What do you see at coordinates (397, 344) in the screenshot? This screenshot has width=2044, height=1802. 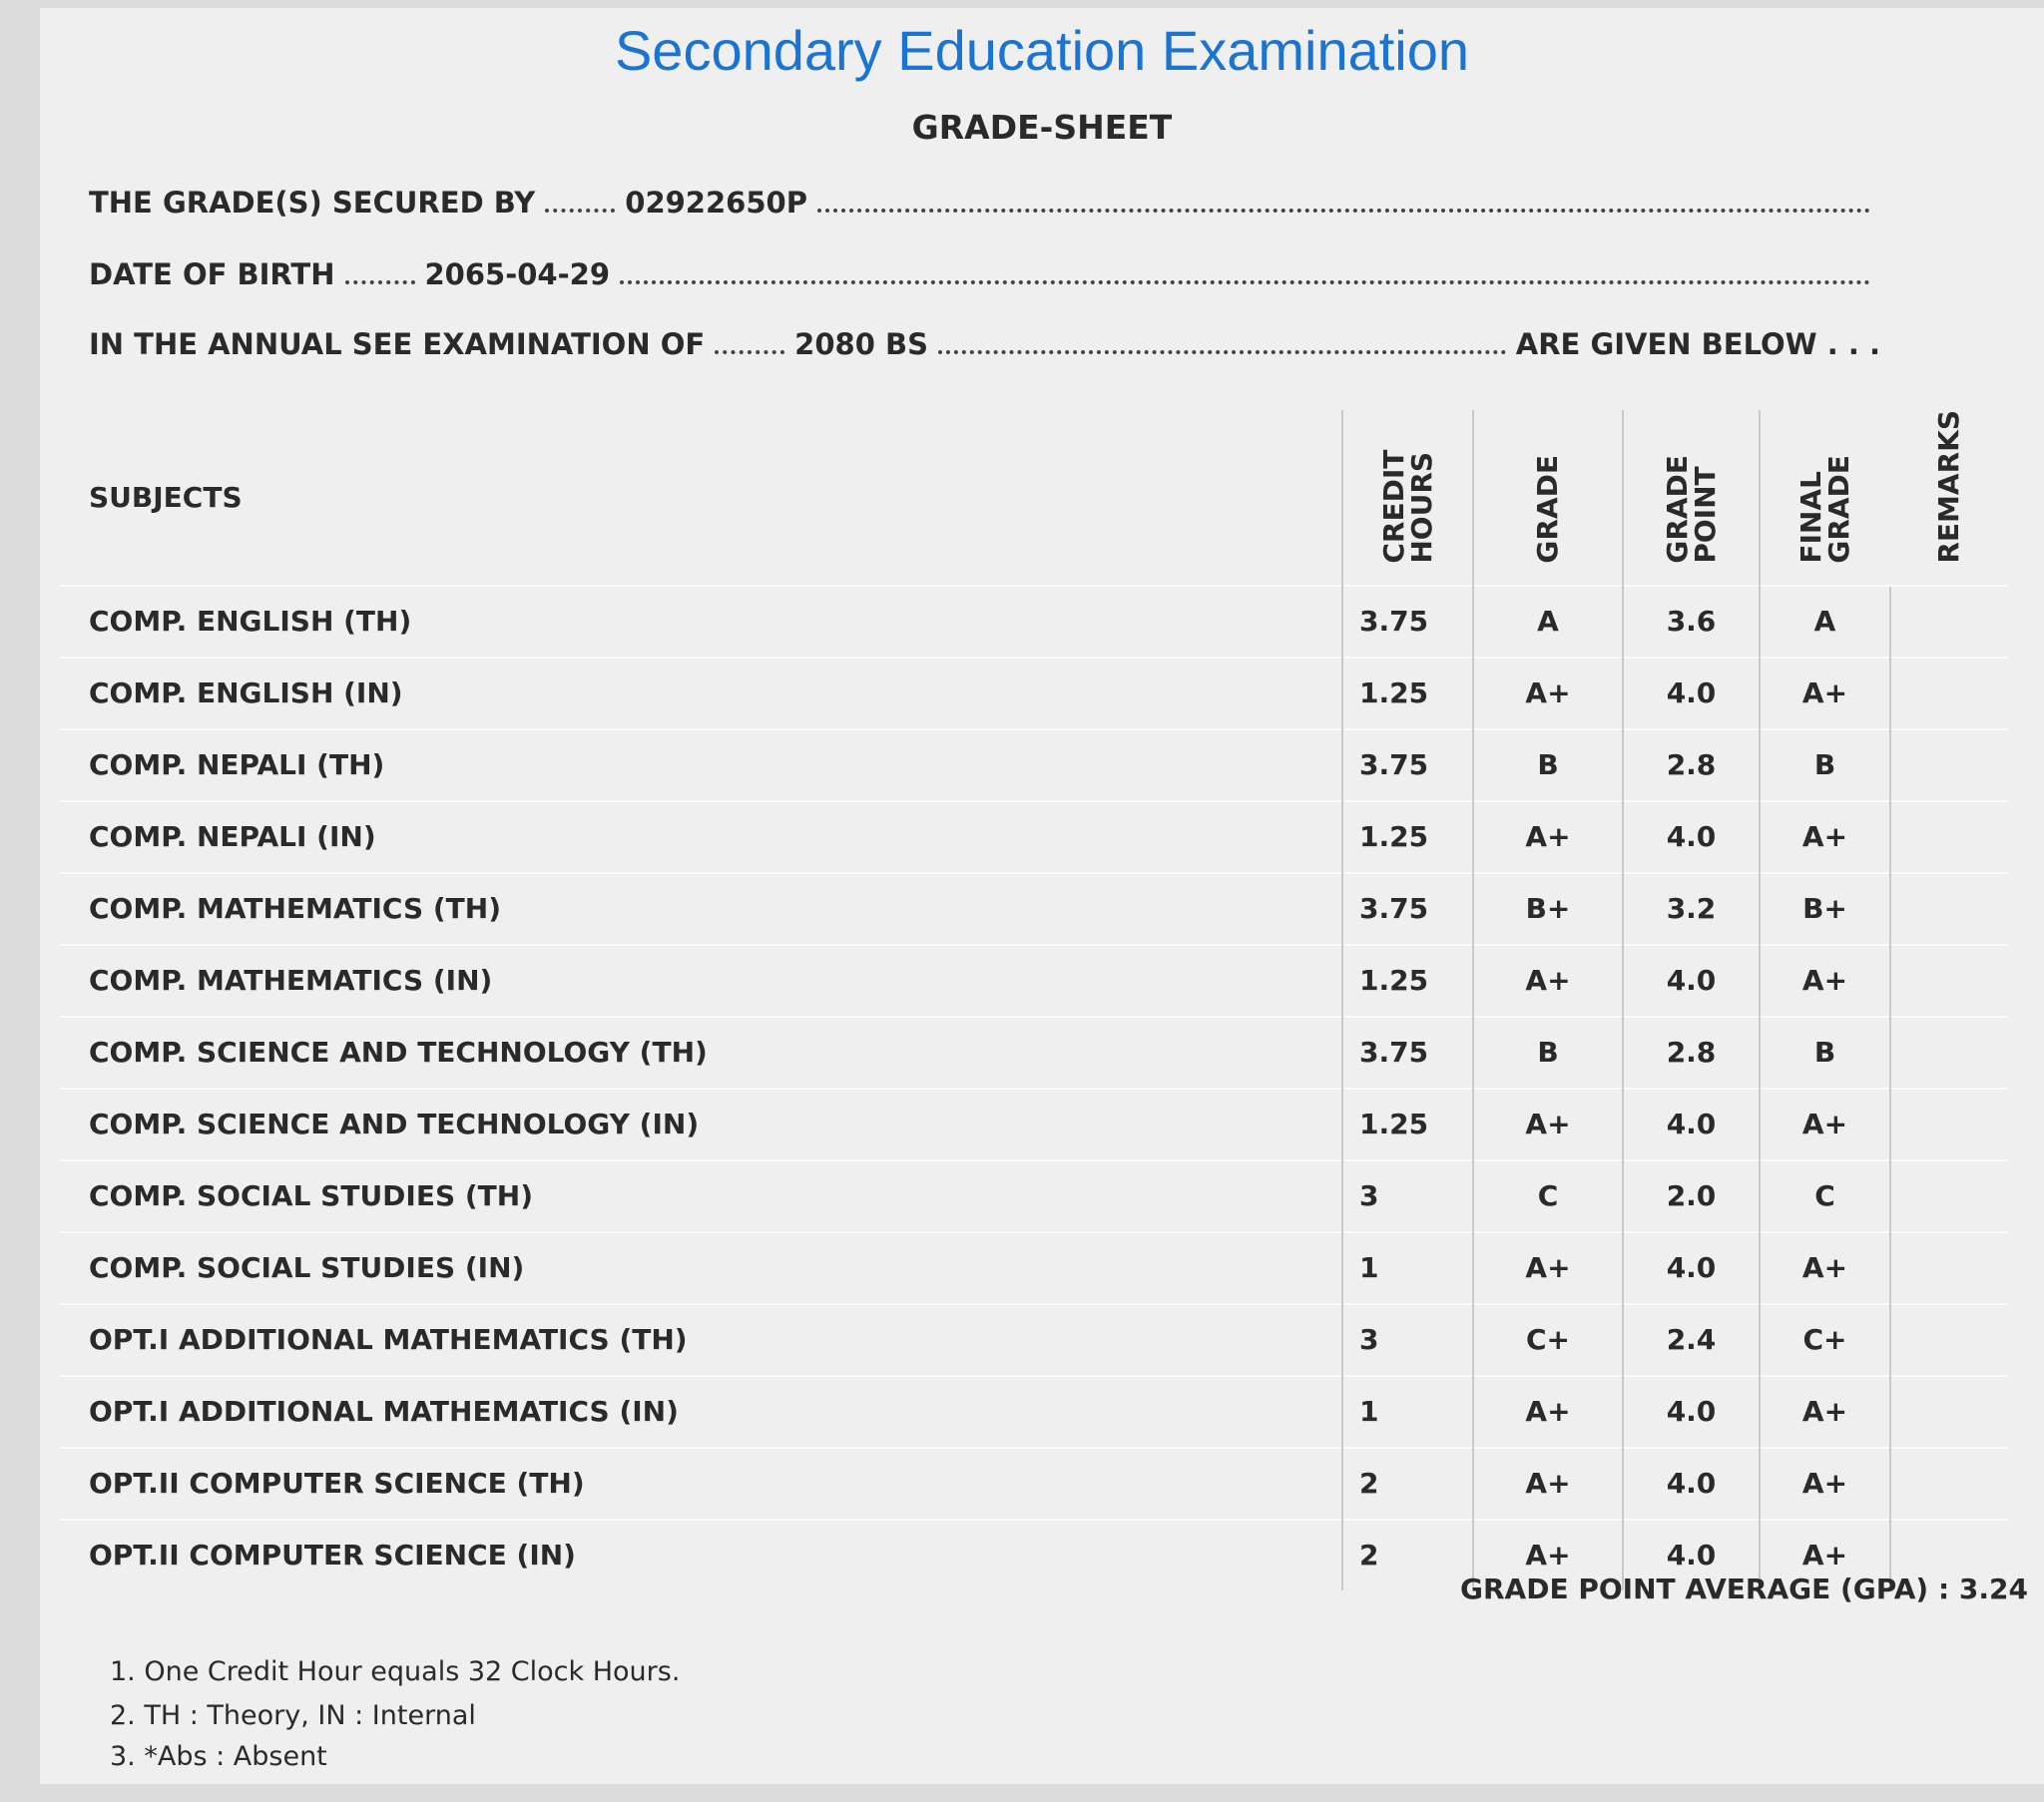 I see `info-label: IN THE ANNUAL SEE EXAMINATION OF` at bounding box center [397, 344].